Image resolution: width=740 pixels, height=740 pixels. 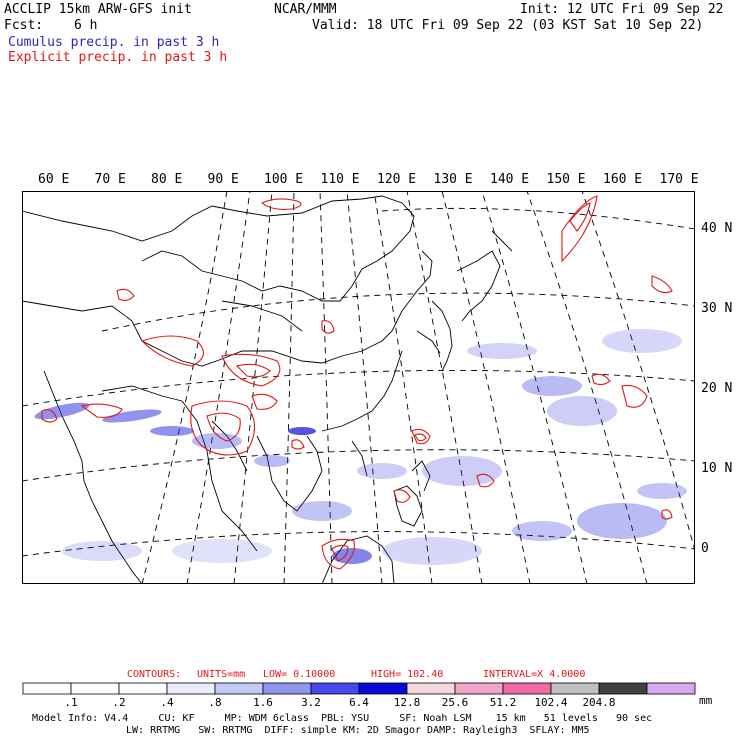 What do you see at coordinates (705, 548) in the screenshot?
I see `latitude-label: 0` at bounding box center [705, 548].